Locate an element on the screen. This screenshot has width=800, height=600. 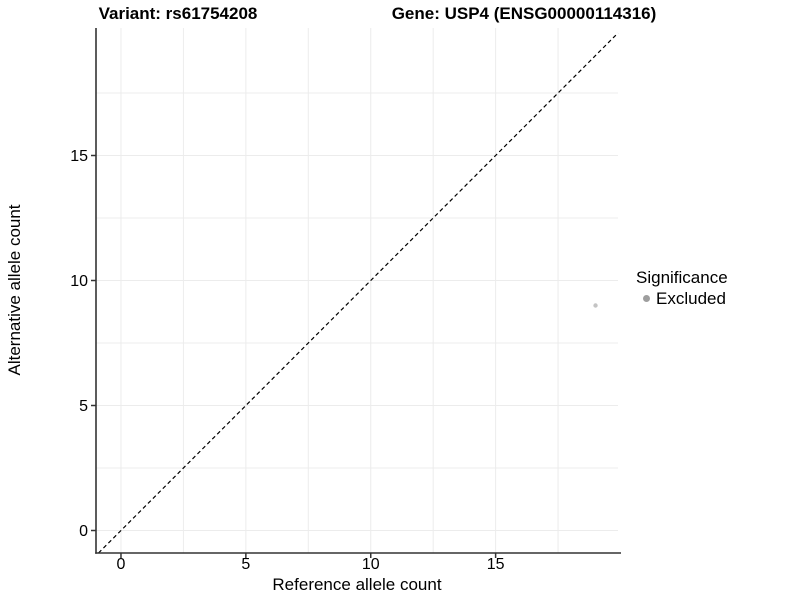
x-tick-labels: 0 5 10 15 is located at coordinates (311, 564).